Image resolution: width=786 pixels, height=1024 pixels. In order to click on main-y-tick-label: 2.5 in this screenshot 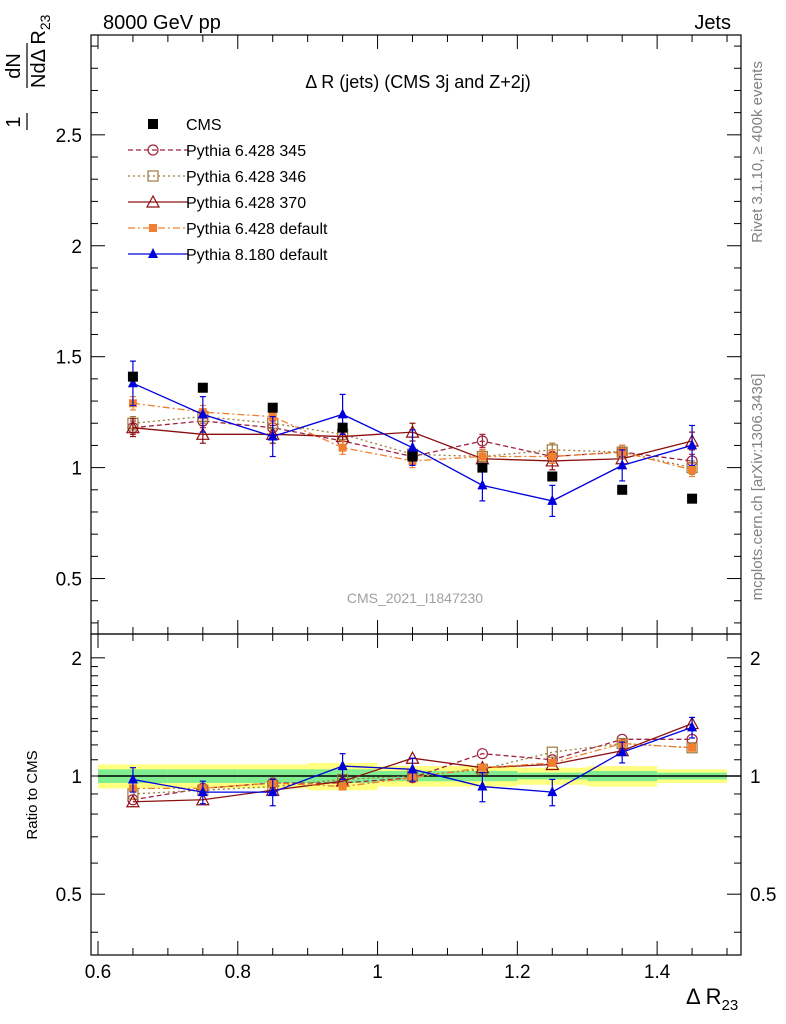, I will do `click(69, 136)`.